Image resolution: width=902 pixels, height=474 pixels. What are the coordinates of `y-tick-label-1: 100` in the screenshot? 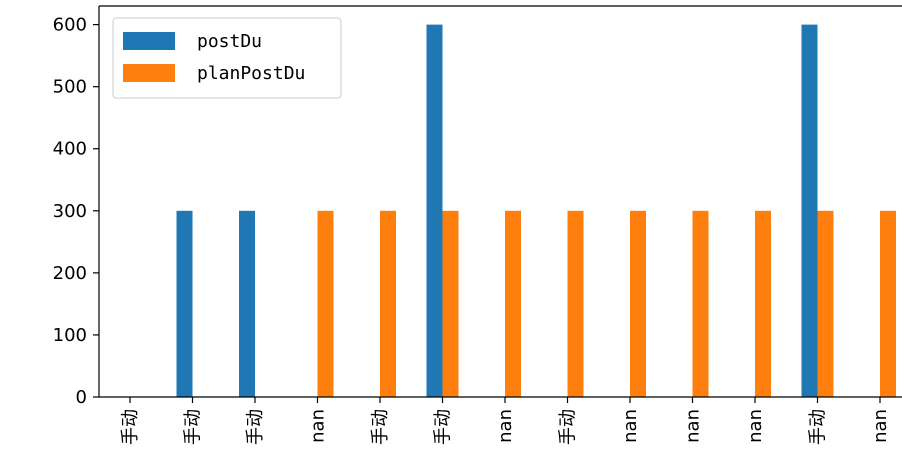 It's located at (70, 335).